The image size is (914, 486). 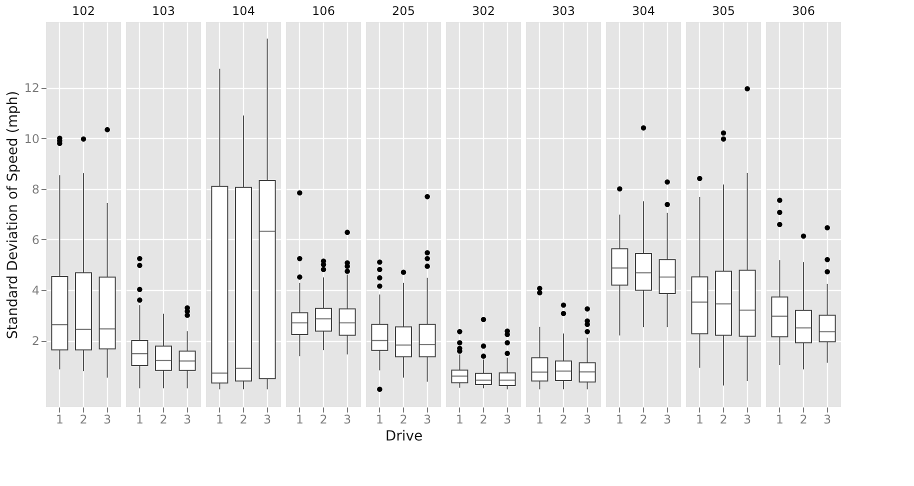 I want to click on y-tick-label: 10, so click(x=32, y=139).